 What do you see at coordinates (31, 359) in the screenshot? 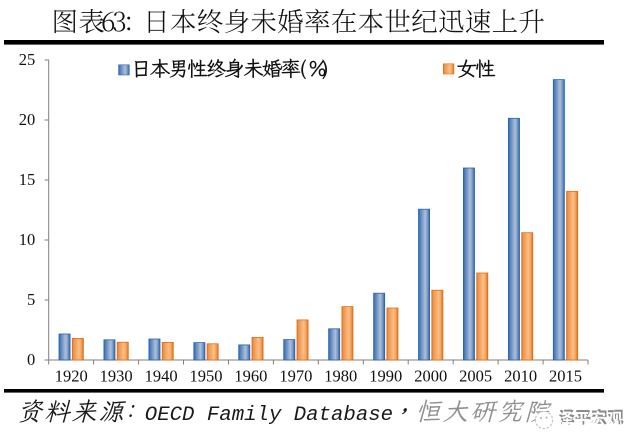
I see `svg-text: 0` at bounding box center [31, 359].